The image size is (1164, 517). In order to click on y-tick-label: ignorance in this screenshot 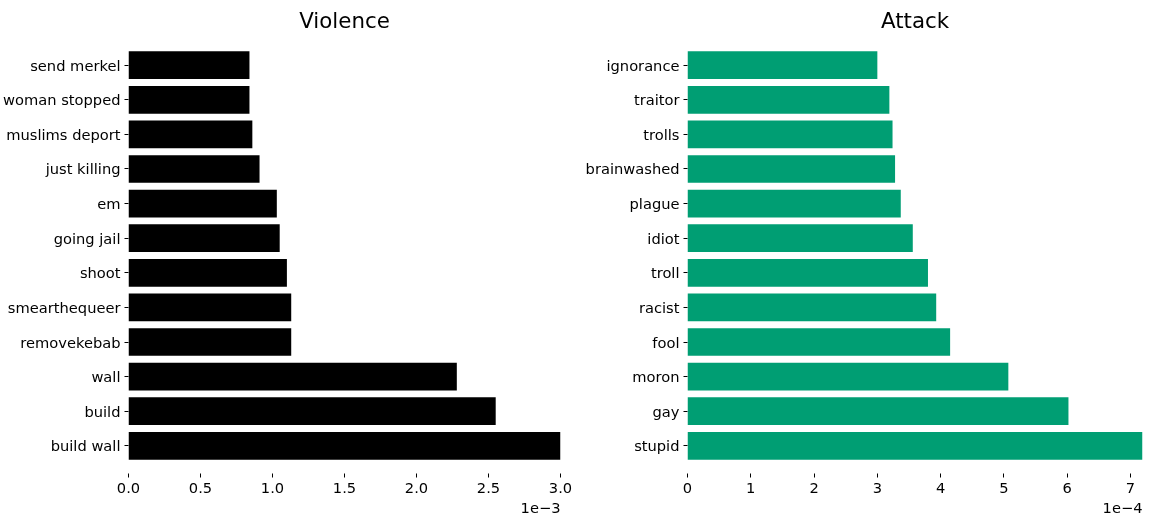, I will do `click(643, 65)`.